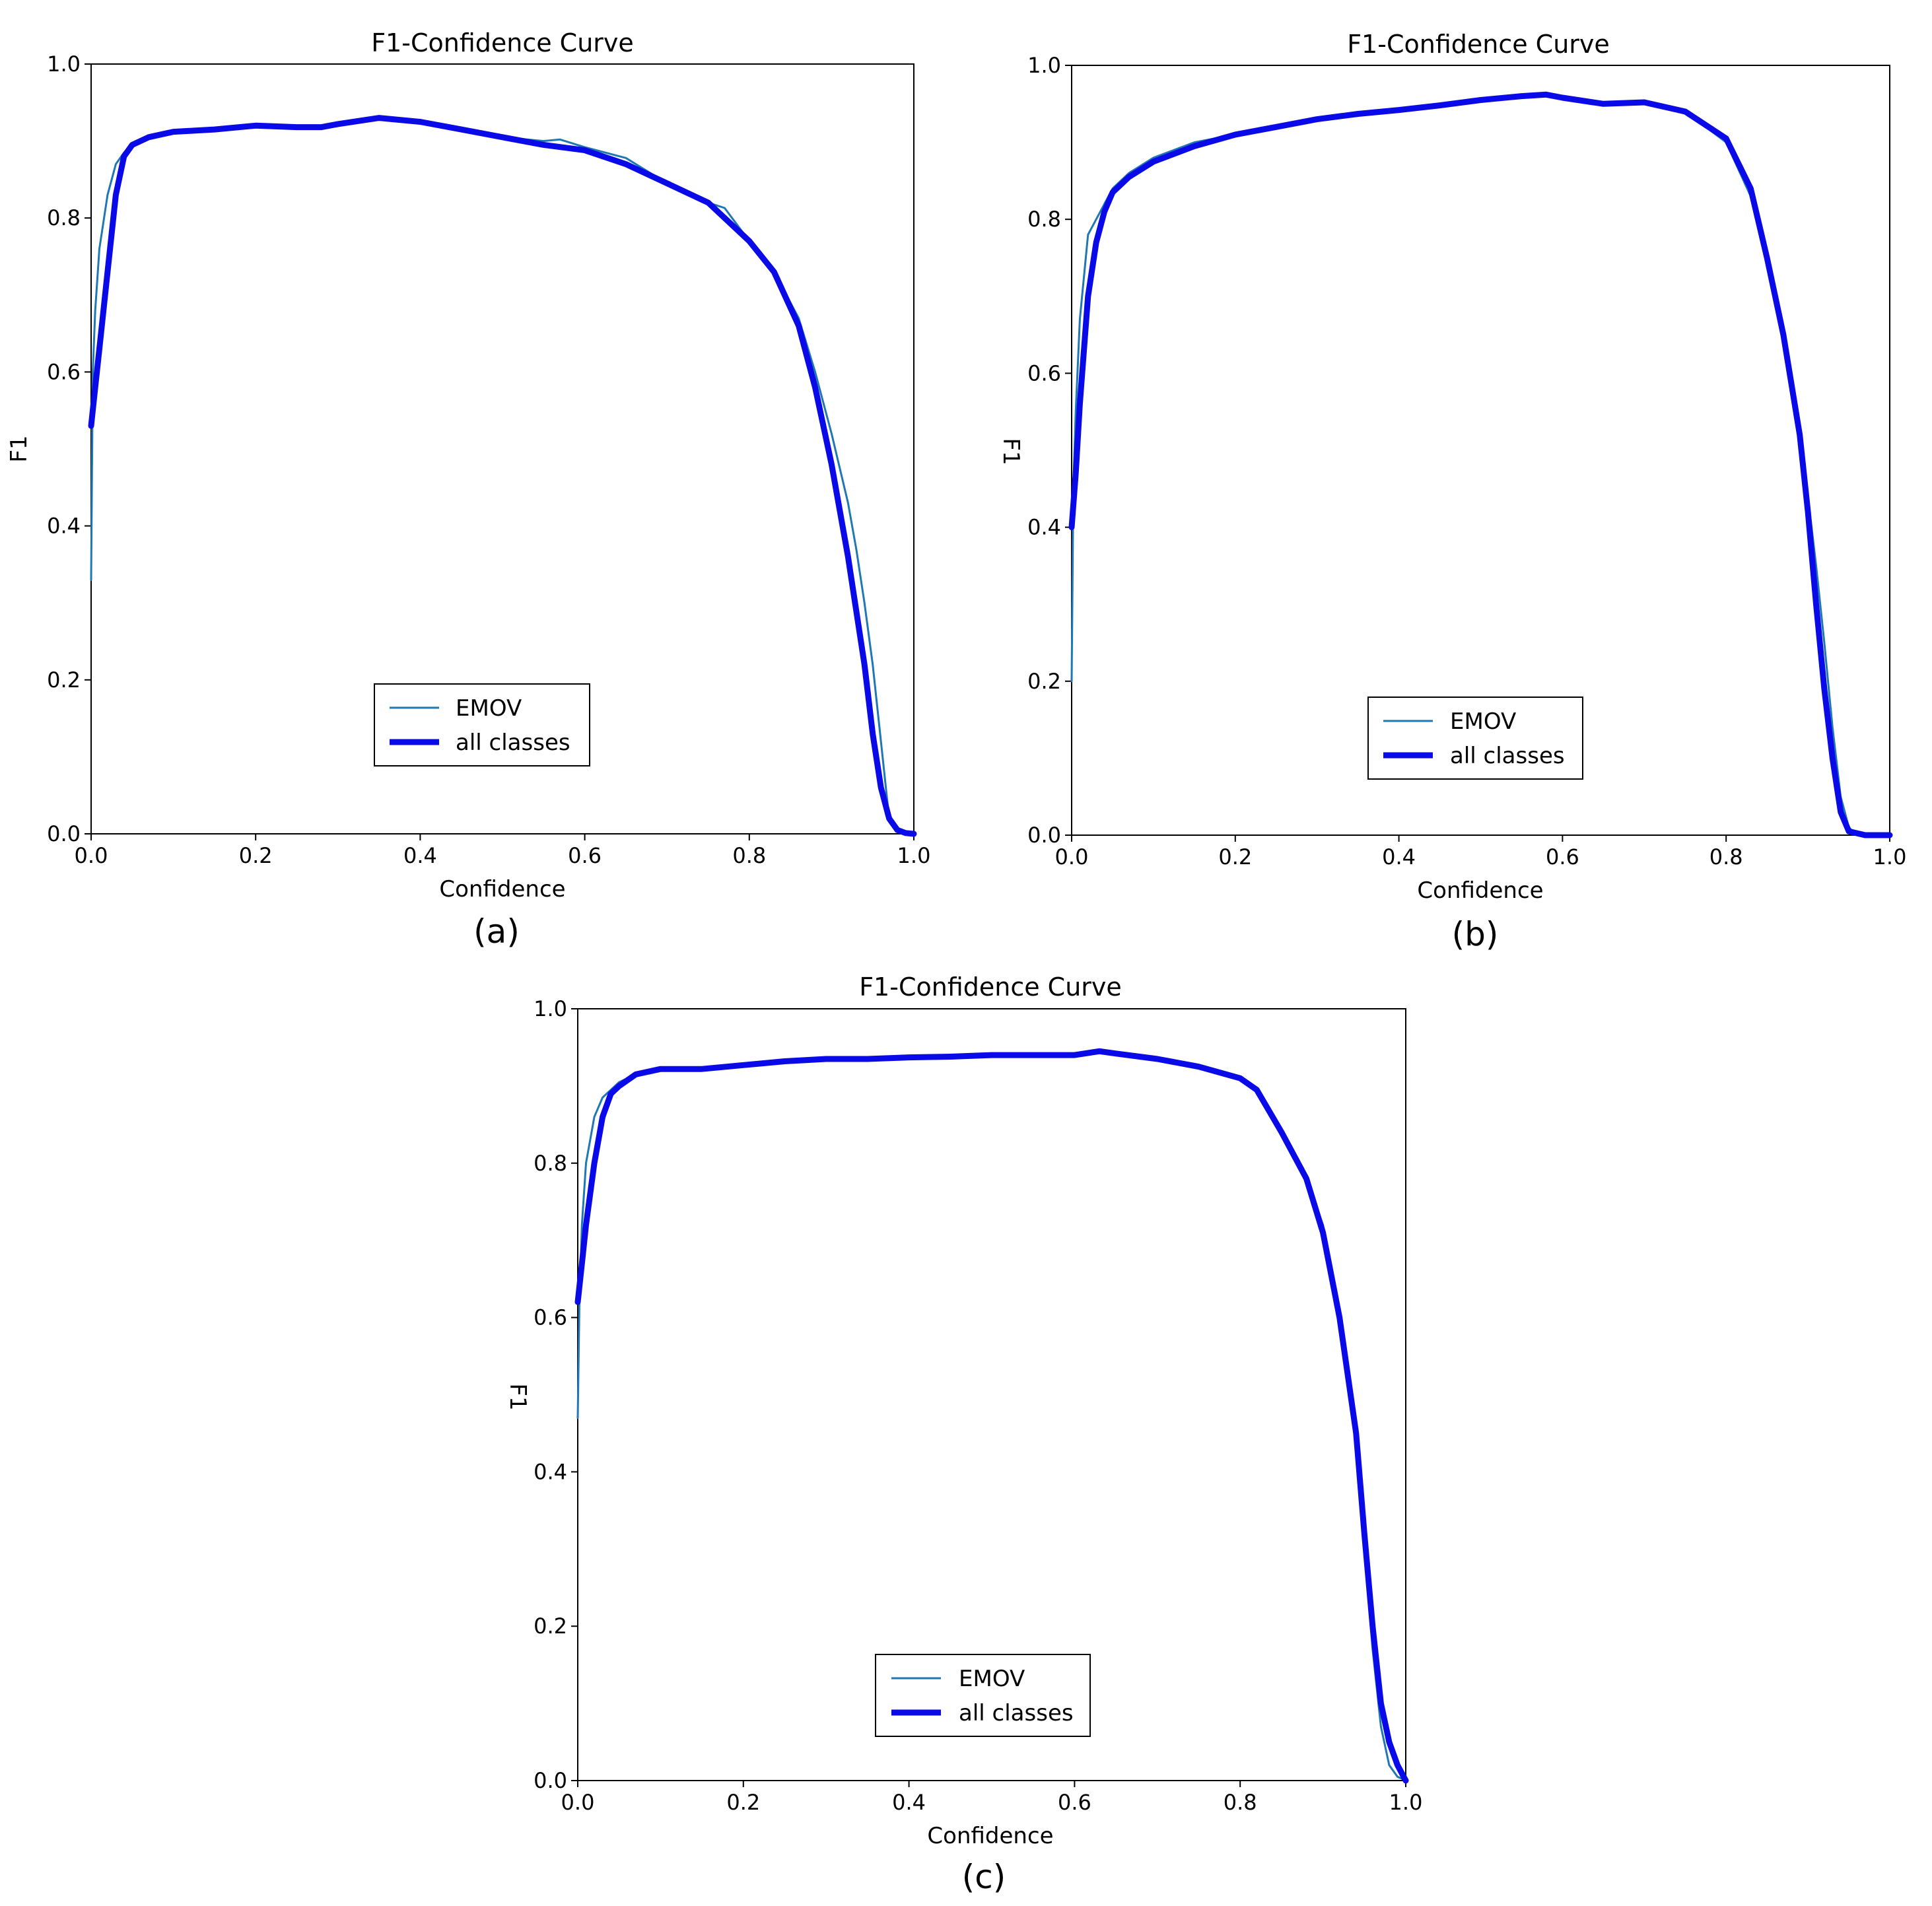 The image size is (1932, 1906). Describe the element at coordinates (1235, 856) in the screenshot. I see `x-tick-label-b: 0.2` at that location.